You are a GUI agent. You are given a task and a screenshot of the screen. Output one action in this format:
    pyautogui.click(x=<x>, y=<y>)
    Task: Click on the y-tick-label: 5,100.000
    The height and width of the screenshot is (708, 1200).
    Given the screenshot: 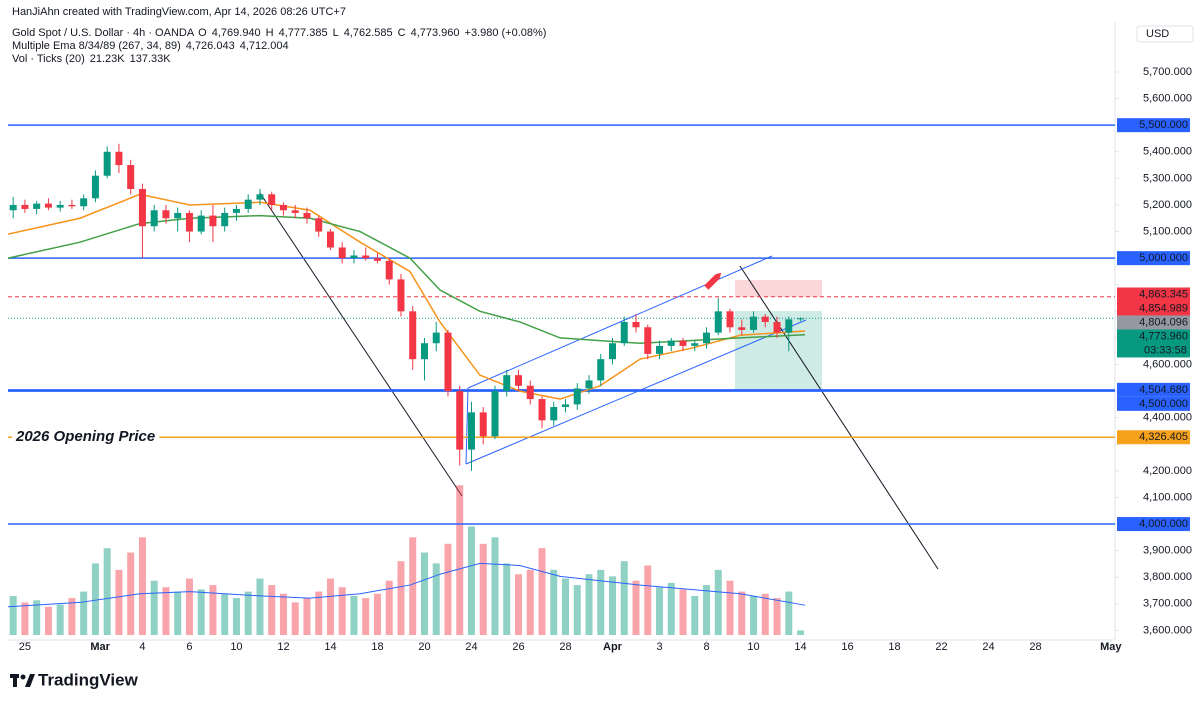 What is the action you would take?
    pyautogui.click(x=1167, y=231)
    